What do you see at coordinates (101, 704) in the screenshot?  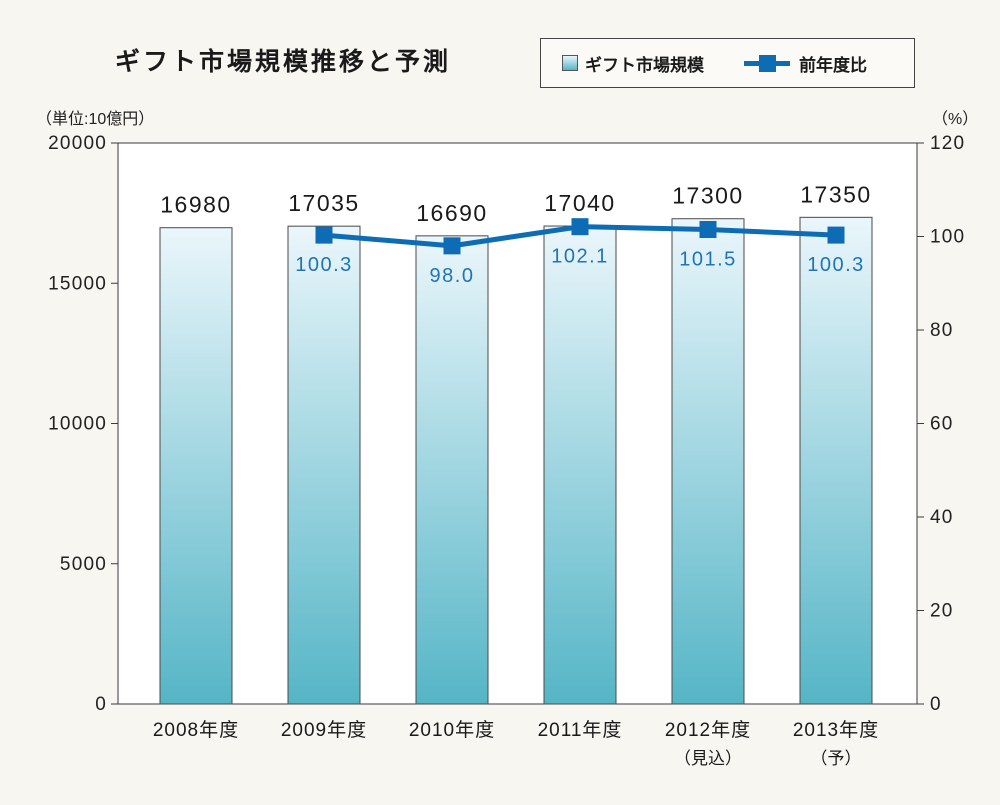 I see `left-axis-tick-label: 0` at bounding box center [101, 704].